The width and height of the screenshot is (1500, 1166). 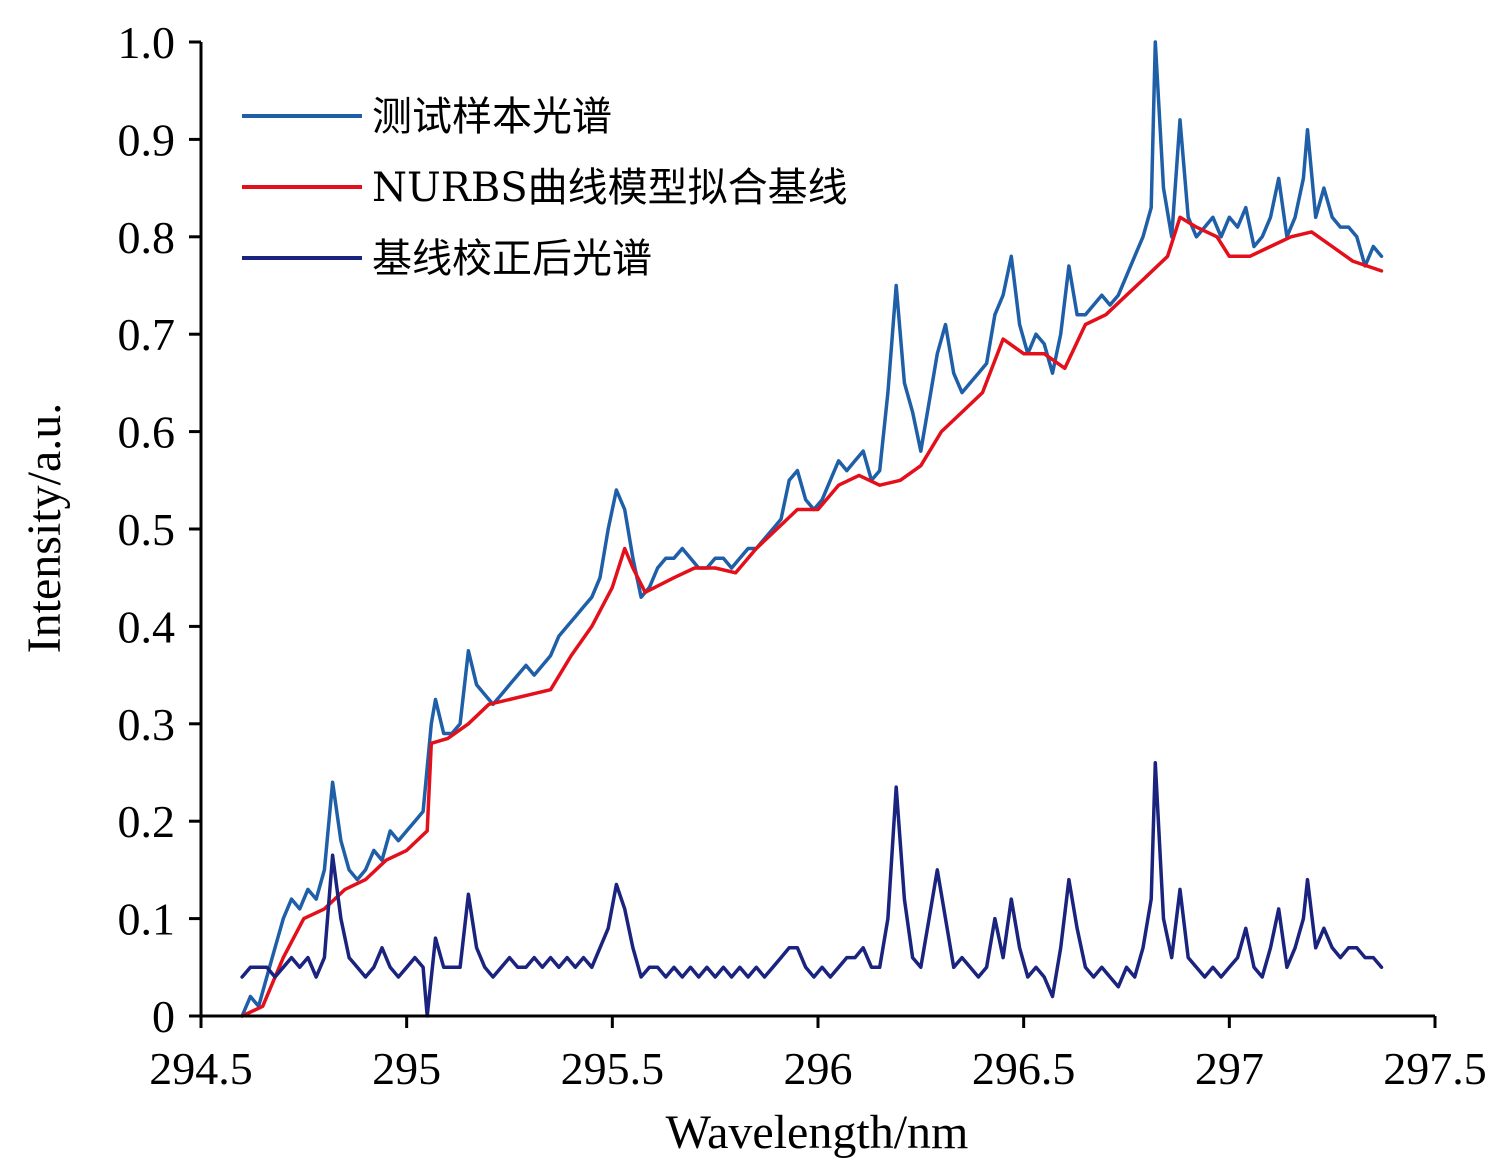 What do you see at coordinates (147, 237) in the screenshot?
I see `y-tick-label: 0.8` at bounding box center [147, 237].